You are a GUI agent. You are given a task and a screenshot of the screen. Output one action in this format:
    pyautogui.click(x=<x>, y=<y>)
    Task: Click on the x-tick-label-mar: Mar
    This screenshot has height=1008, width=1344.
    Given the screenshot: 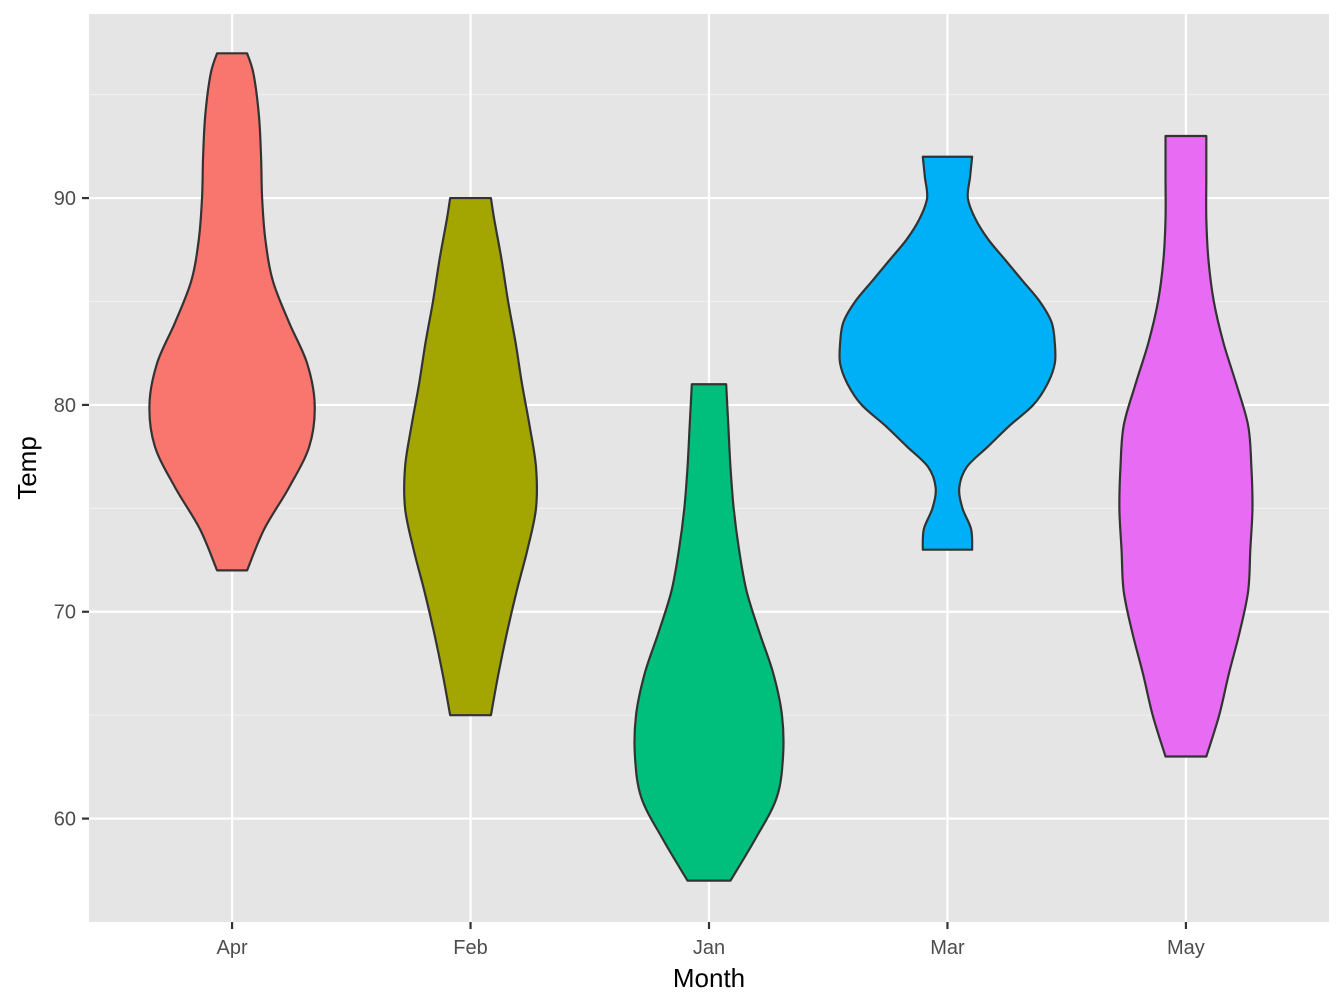 What is the action you would take?
    pyautogui.click(x=947, y=948)
    